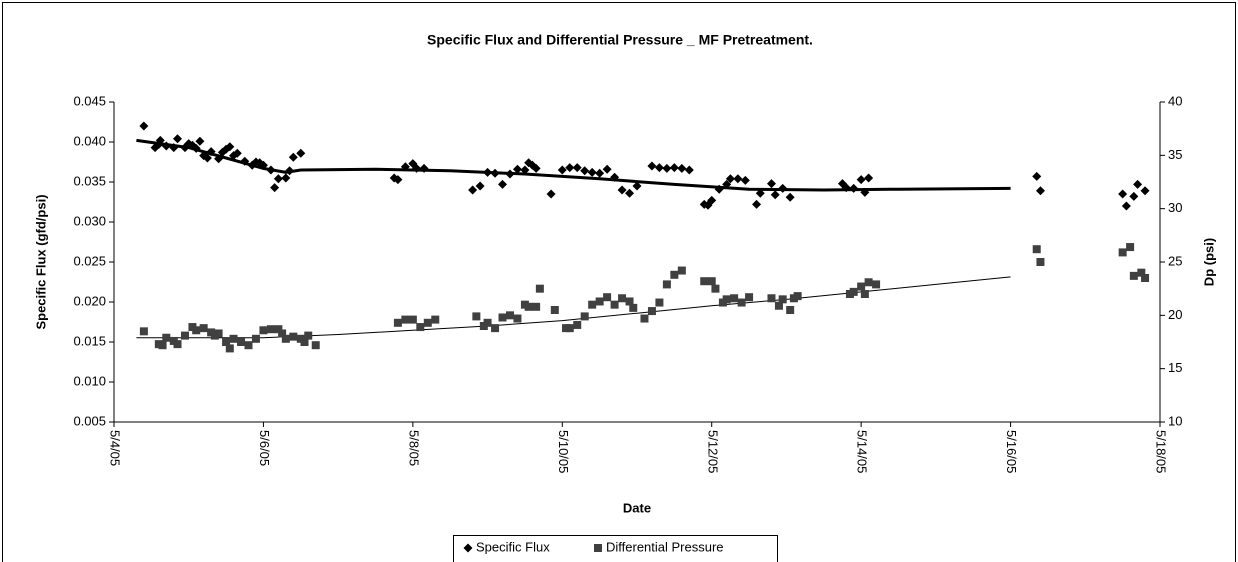 The image size is (1238, 562). I want to click on x-tick-label: 5/16/05, so click(1011, 451).